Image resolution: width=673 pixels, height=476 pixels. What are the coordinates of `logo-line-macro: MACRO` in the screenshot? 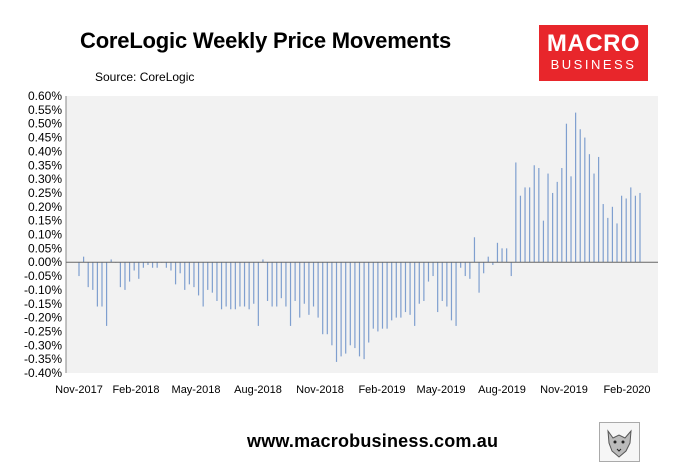 It's located at (593, 43).